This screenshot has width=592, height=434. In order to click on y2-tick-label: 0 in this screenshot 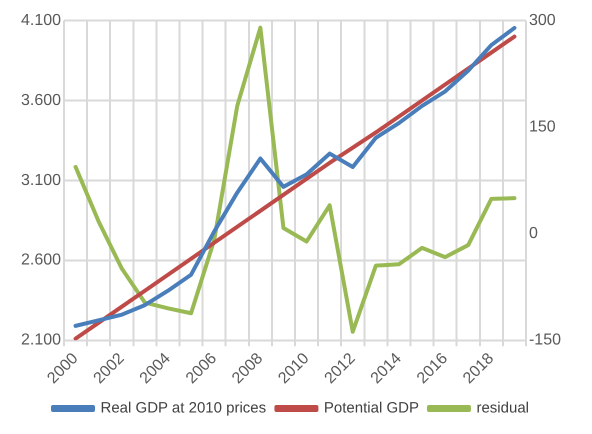, I will do `click(533, 233)`.